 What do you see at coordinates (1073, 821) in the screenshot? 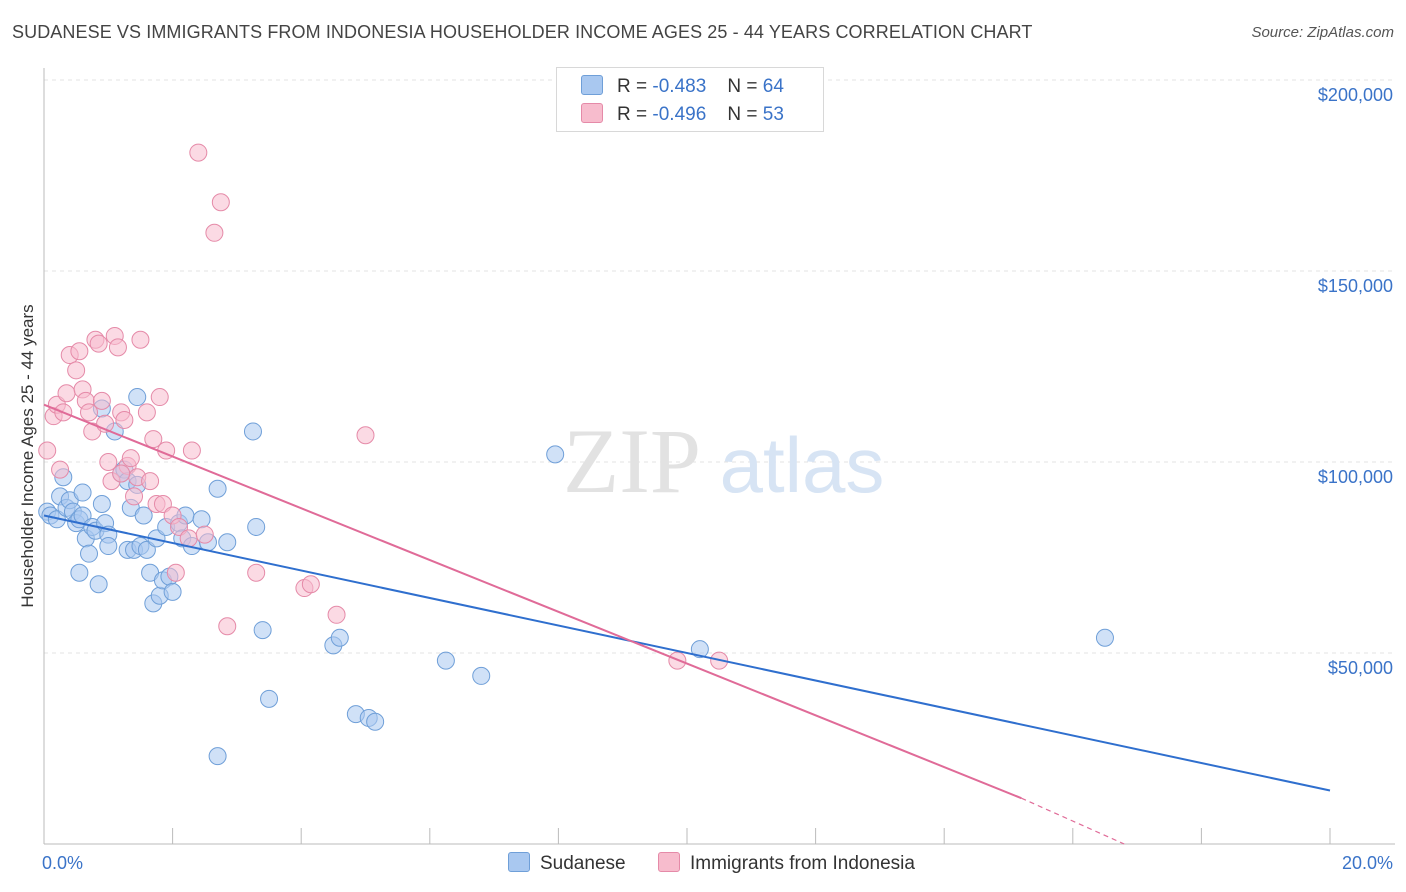
I see `trend-line-extension` at bounding box center [1073, 821].